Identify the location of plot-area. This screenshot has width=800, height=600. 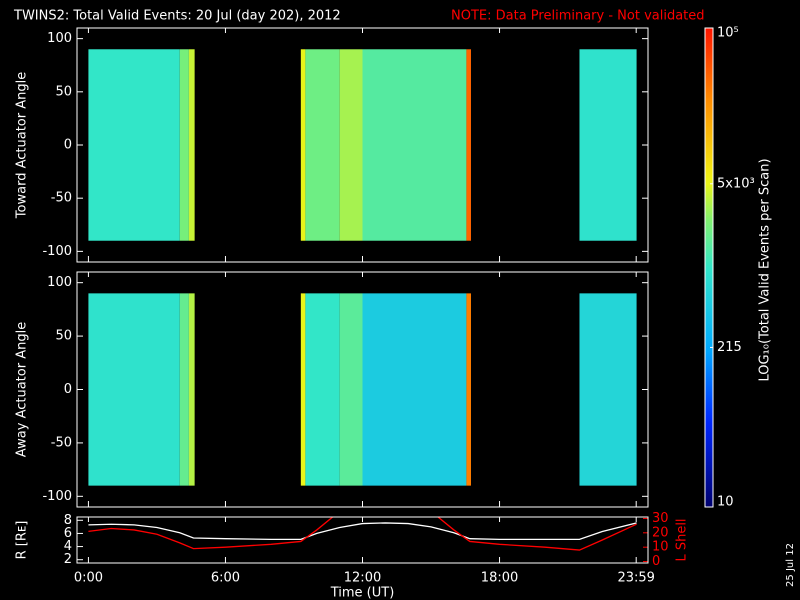
(362, 534).